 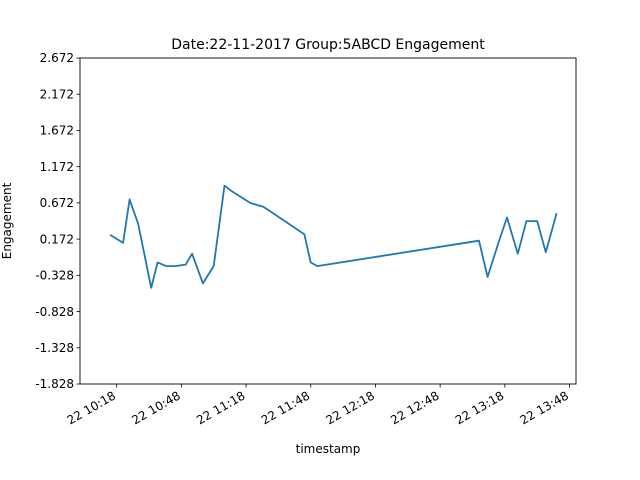 I want to click on y-tick-label: 2.172, so click(x=57, y=94).